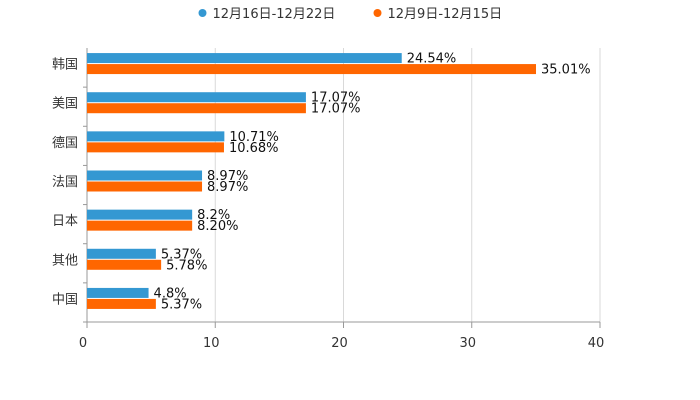  I want to click on x-tick-label: 40, so click(596, 343).